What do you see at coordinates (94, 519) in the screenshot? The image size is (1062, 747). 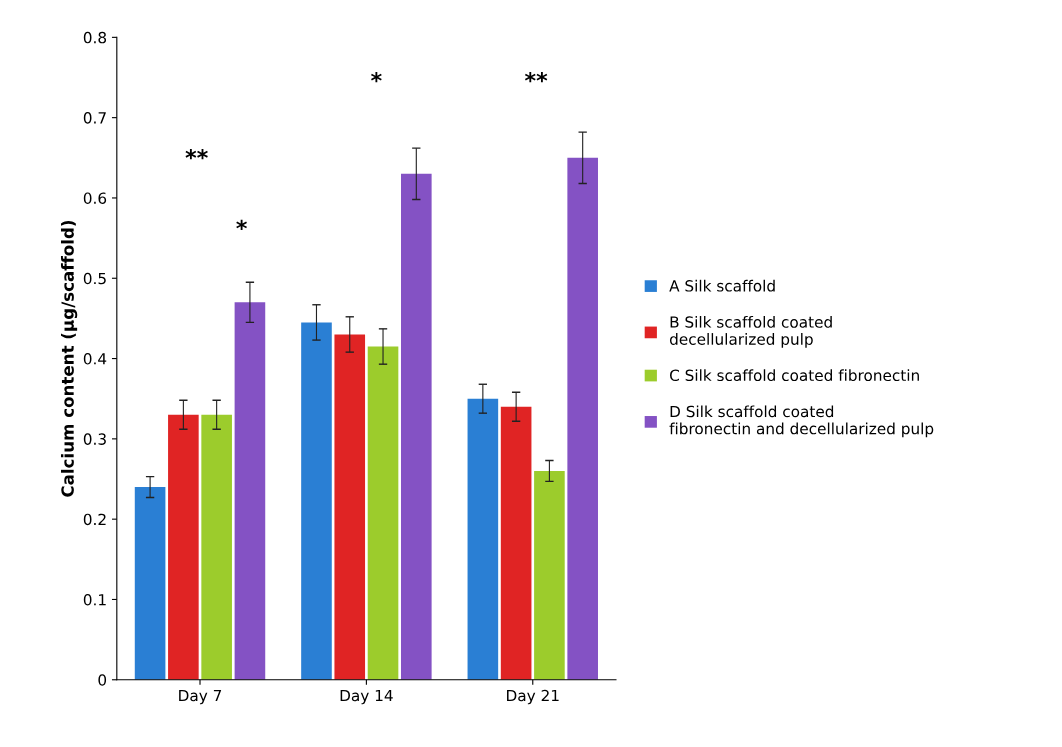 I see `y-tick-label: 0.2` at bounding box center [94, 519].